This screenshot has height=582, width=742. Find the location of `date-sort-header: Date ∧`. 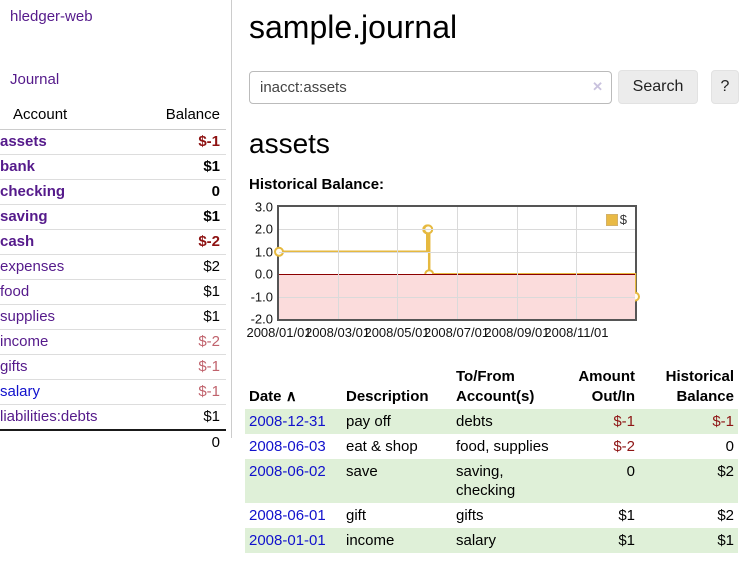

date-sort-header: Date ∧ is located at coordinates (273, 396).